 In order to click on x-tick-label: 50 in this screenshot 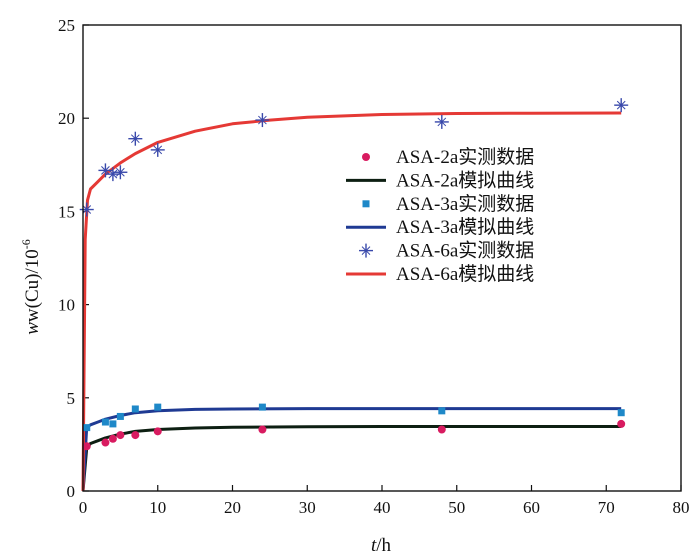, I will do `click(456, 507)`.